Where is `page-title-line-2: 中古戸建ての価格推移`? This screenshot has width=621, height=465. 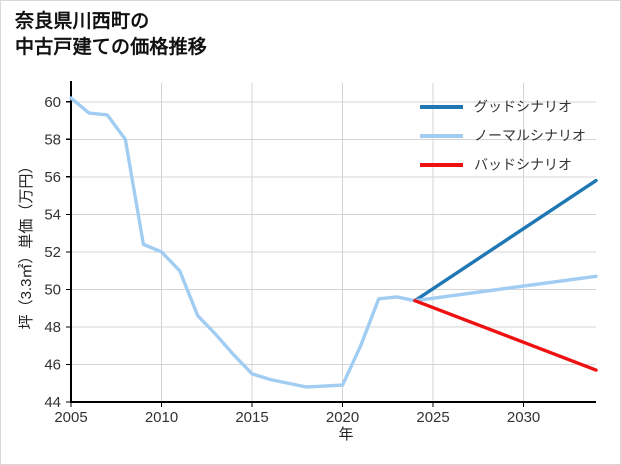 page-title-line-2: 中古戸建ての価格推移 is located at coordinates (111, 48).